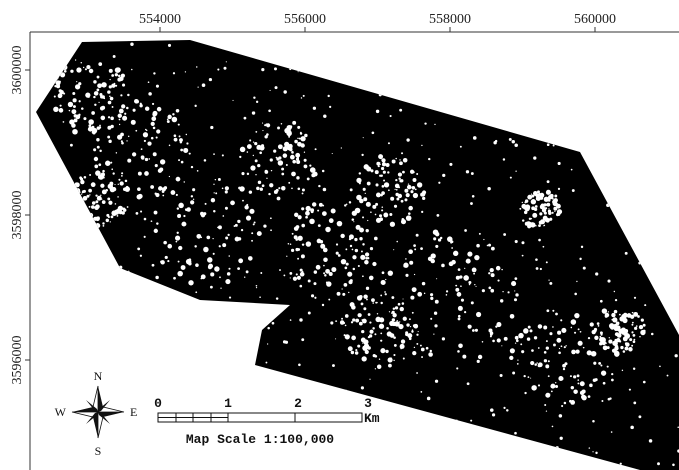  I want to click on scale-tick-label: 0, so click(158, 403).